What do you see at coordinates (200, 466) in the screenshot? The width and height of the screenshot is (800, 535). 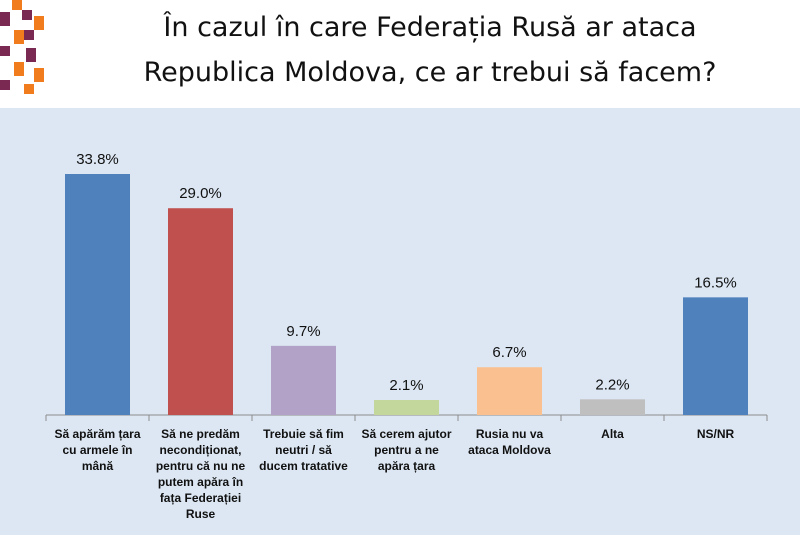 I see `category-label-line: pentru că nu ne` at bounding box center [200, 466].